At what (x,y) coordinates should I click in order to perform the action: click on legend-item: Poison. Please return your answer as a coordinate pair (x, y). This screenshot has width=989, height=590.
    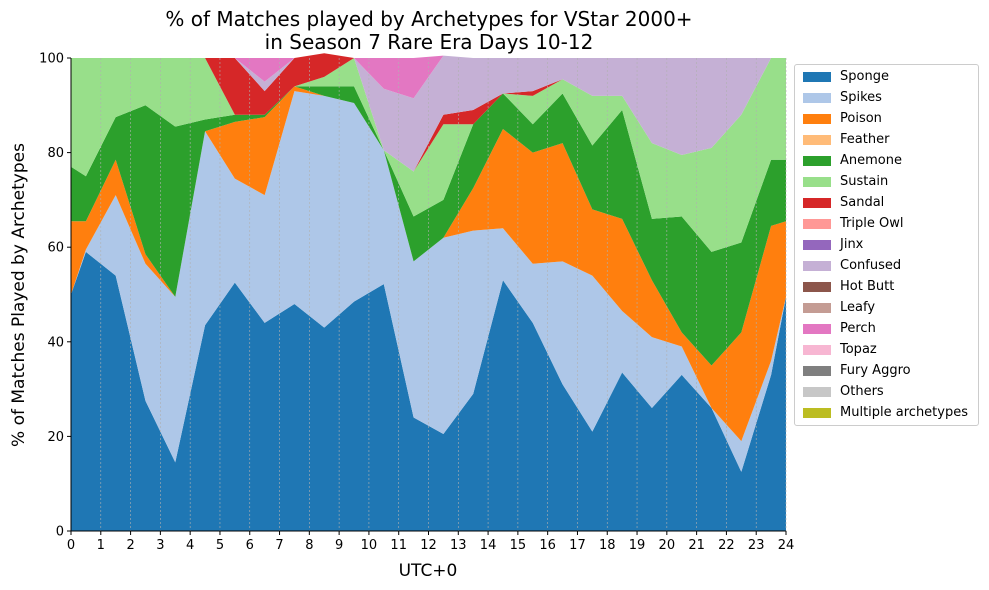
    Looking at the image, I should click on (842, 118).